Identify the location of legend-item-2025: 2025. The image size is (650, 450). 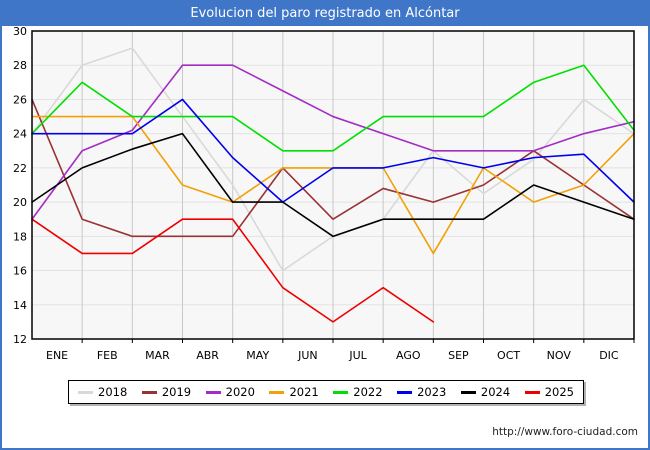
(549, 392).